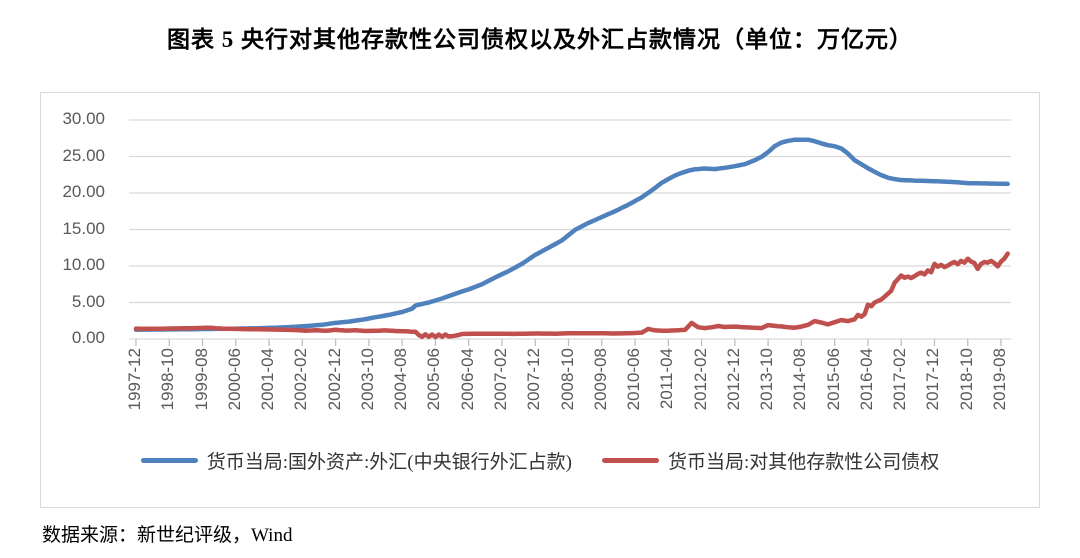  What do you see at coordinates (600, 379) in the screenshot?
I see `x-axis-tick-label: 2009-08` at bounding box center [600, 379].